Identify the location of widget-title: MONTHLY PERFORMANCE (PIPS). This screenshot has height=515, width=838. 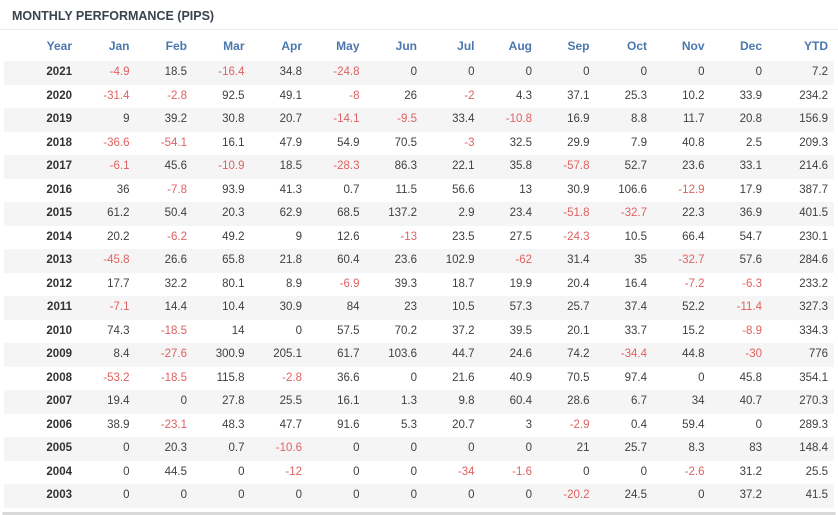
(419, 15).